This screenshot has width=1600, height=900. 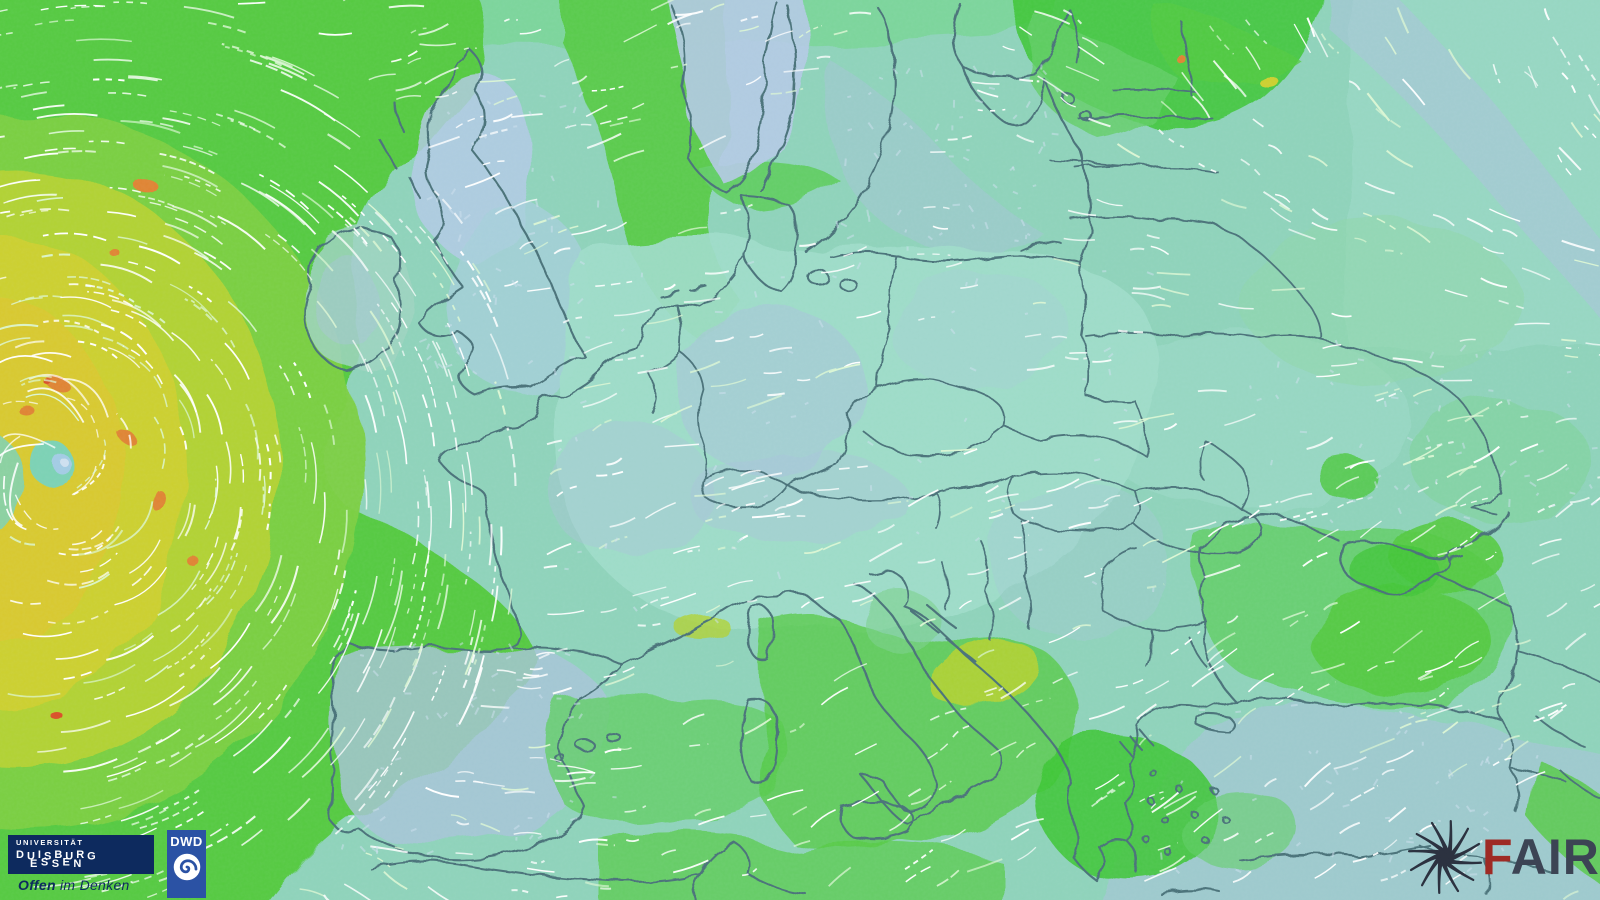 What do you see at coordinates (1445, 857) in the screenshot?
I see `fair-pinwheel-icon` at bounding box center [1445, 857].